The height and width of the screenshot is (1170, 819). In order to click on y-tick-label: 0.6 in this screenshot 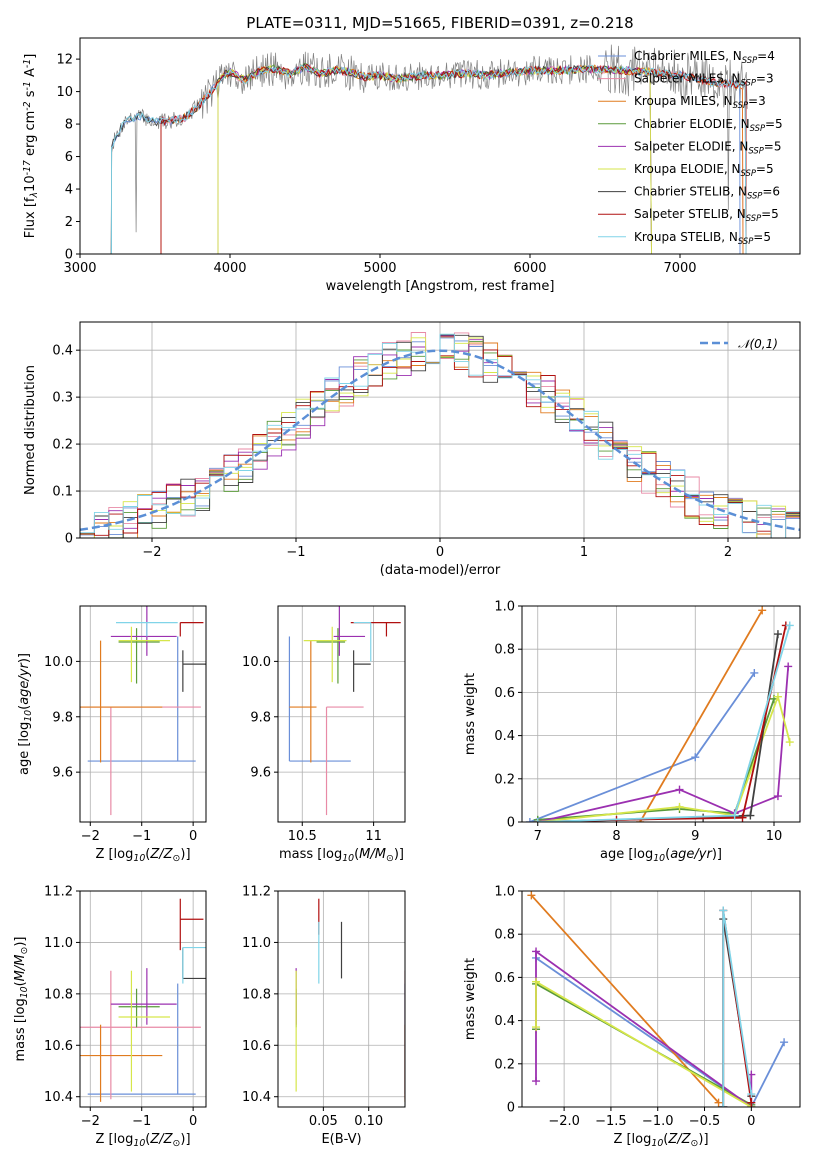, I will do `click(504, 978)`.